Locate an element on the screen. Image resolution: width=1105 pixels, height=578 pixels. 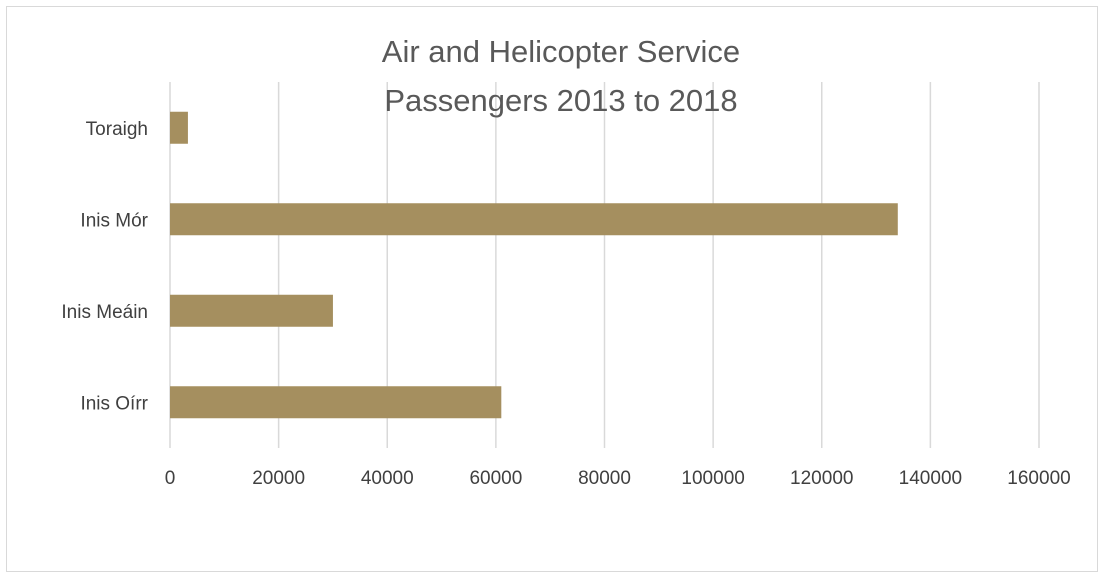
category-label: Inis Oírr is located at coordinates (114, 403).